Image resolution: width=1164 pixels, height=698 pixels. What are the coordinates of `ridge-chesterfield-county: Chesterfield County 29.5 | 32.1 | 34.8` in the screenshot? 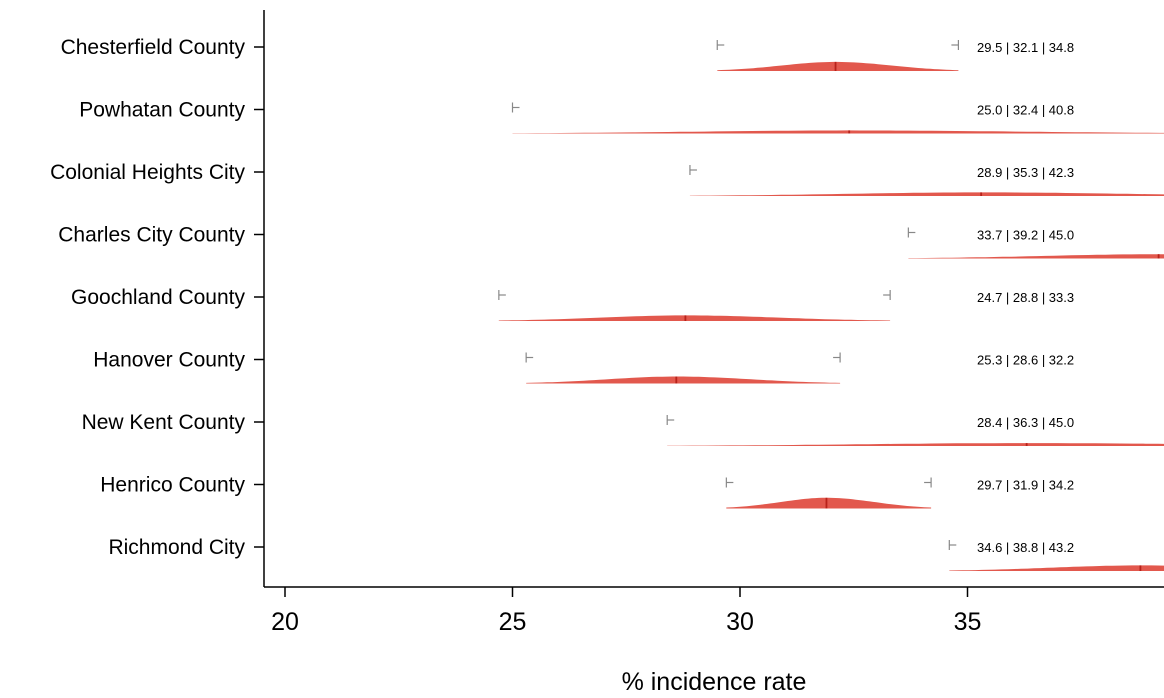 It's located at (567, 53).